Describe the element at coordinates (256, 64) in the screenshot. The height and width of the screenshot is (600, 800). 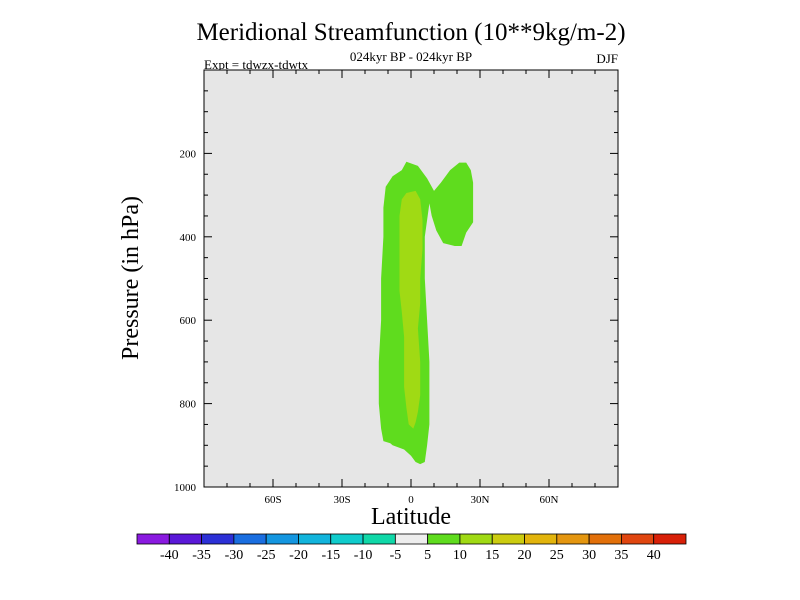
I see `chart-subtitle-left: Expt = tdwzx-tdwtx` at that location.